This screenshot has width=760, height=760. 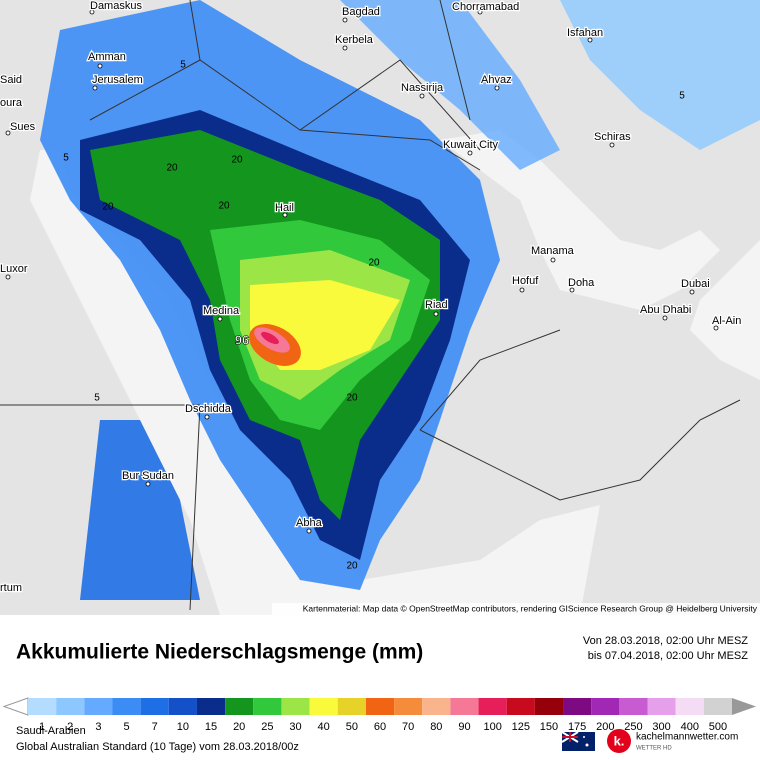 I want to click on city-label: Jerusalem, so click(x=117, y=80).